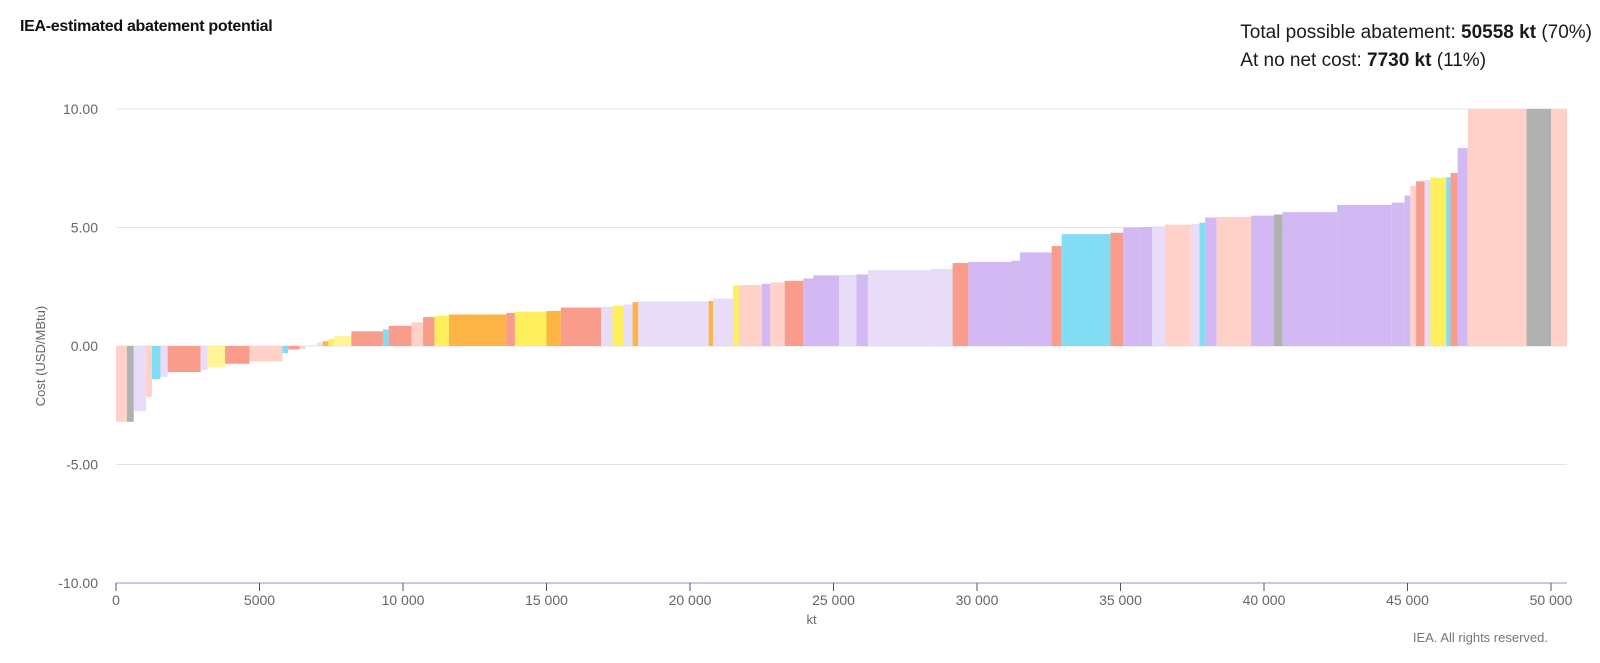 This screenshot has height=663, width=1600. Describe the element at coordinates (1120, 600) in the screenshot. I see `x-tick-label: 35 000` at that location.